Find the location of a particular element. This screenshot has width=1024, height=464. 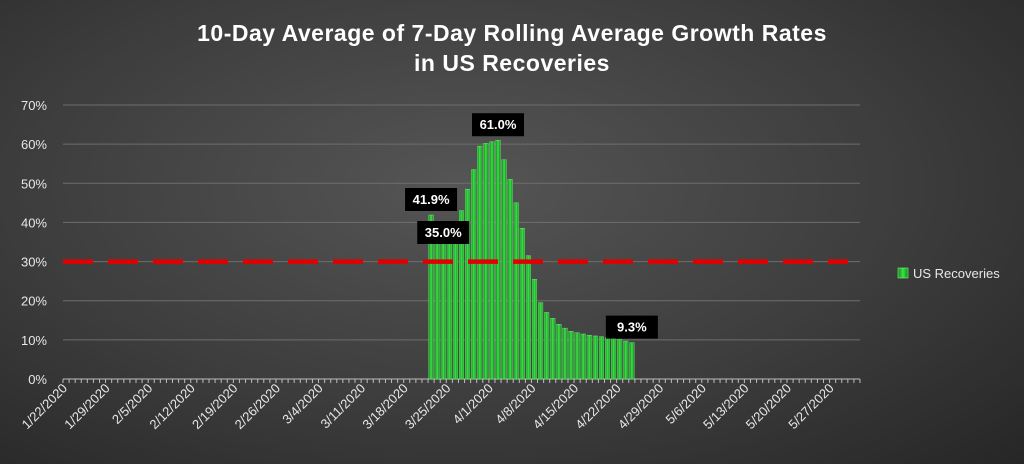

y-tick-label: 70% is located at coordinates (34, 105).